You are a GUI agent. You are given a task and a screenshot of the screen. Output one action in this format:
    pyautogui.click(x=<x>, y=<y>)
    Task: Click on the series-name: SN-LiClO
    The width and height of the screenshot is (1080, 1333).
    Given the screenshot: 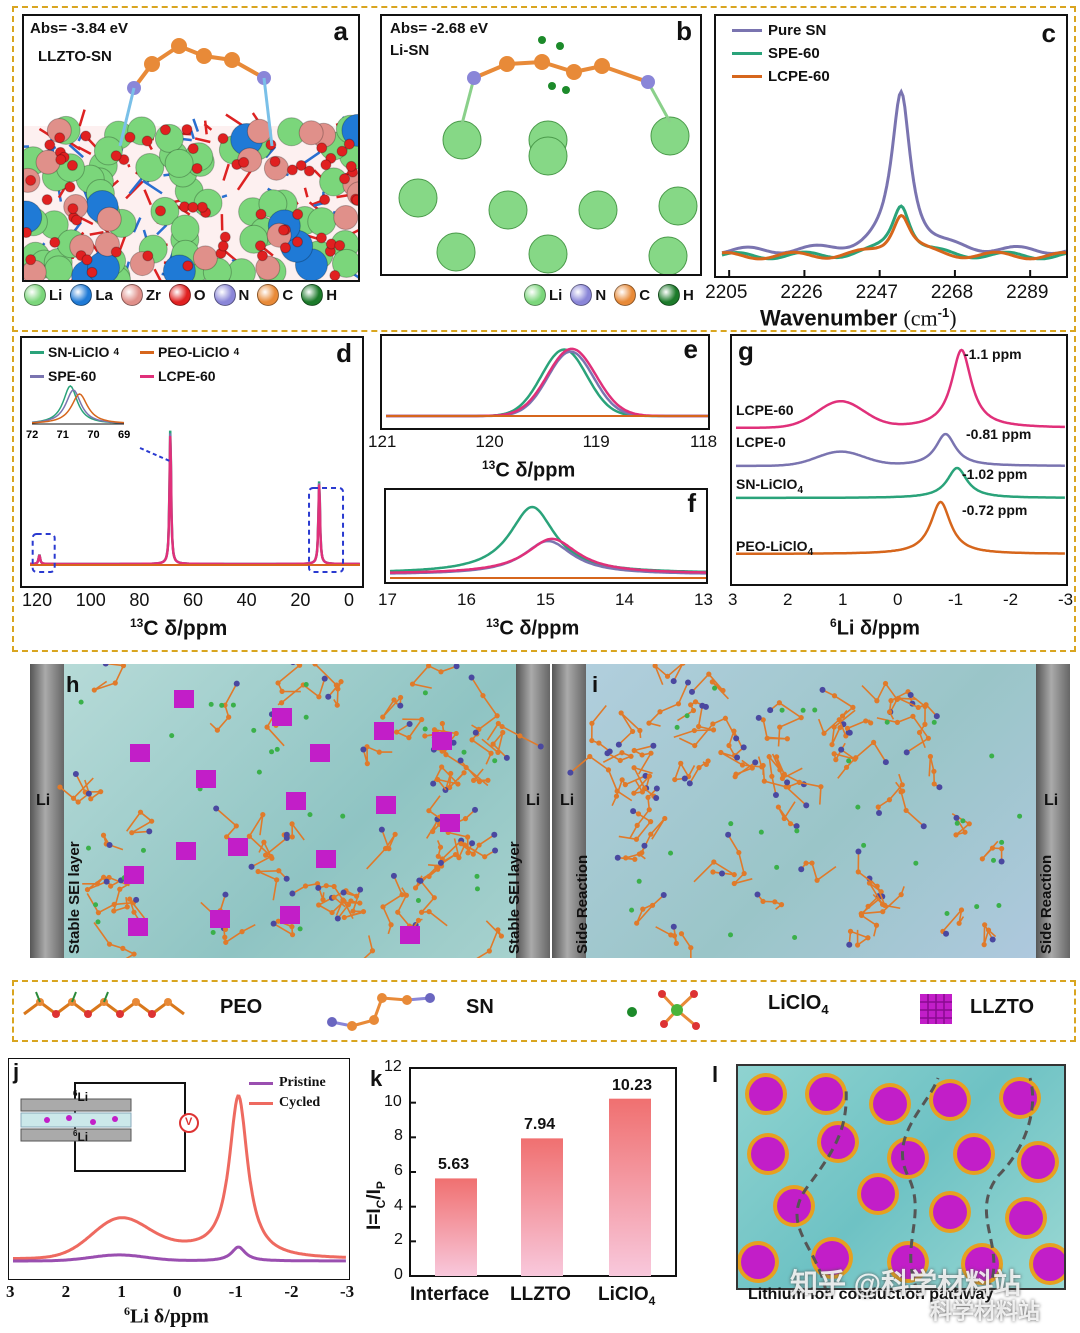 What is the action you would take?
    pyautogui.click(x=767, y=484)
    